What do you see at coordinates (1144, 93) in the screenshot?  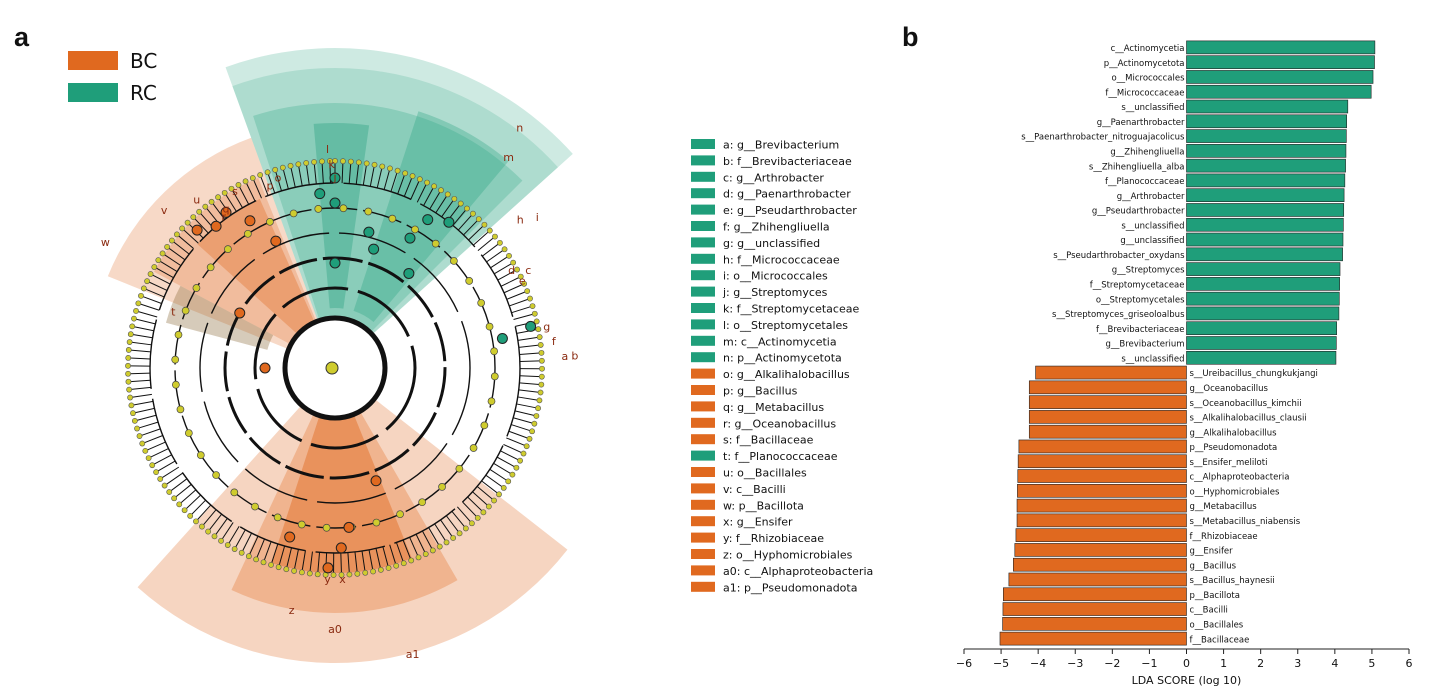 I see `bar-label: f__Micrococcaceae` at bounding box center [1144, 93].